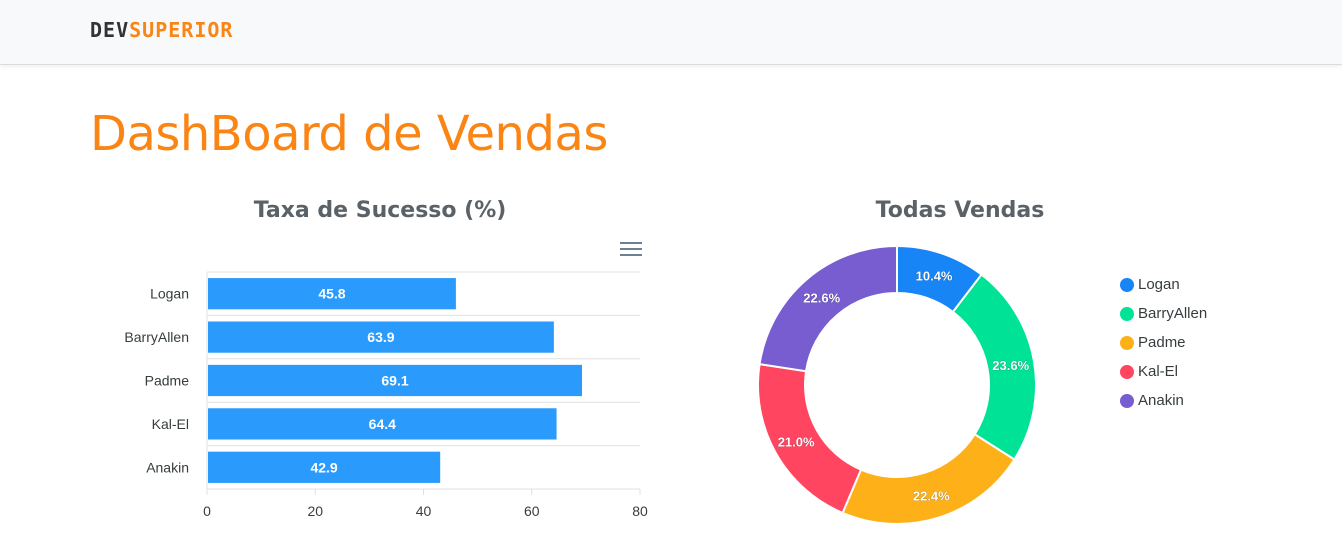  What do you see at coordinates (1010, 365) in the screenshot?
I see `donut-slice-label: 23.6%` at bounding box center [1010, 365].